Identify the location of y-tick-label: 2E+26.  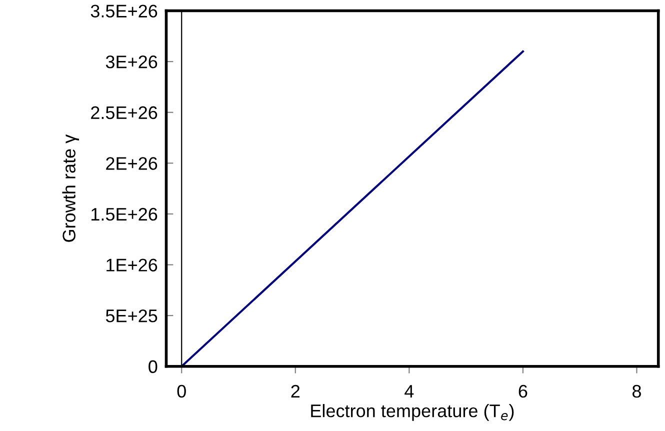
(132, 163).